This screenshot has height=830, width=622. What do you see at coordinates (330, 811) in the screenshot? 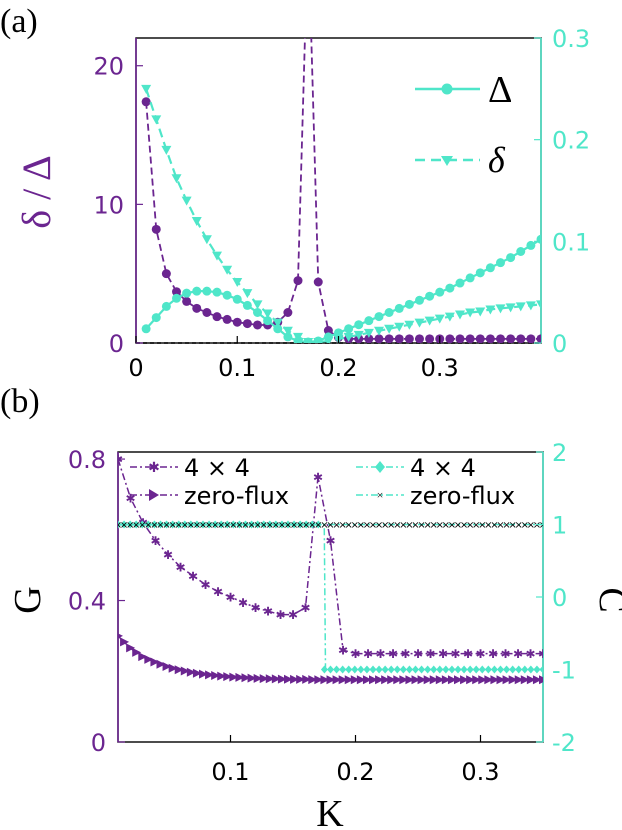
I see `panel-b-xlabel: K` at bounding box center [330, 811].